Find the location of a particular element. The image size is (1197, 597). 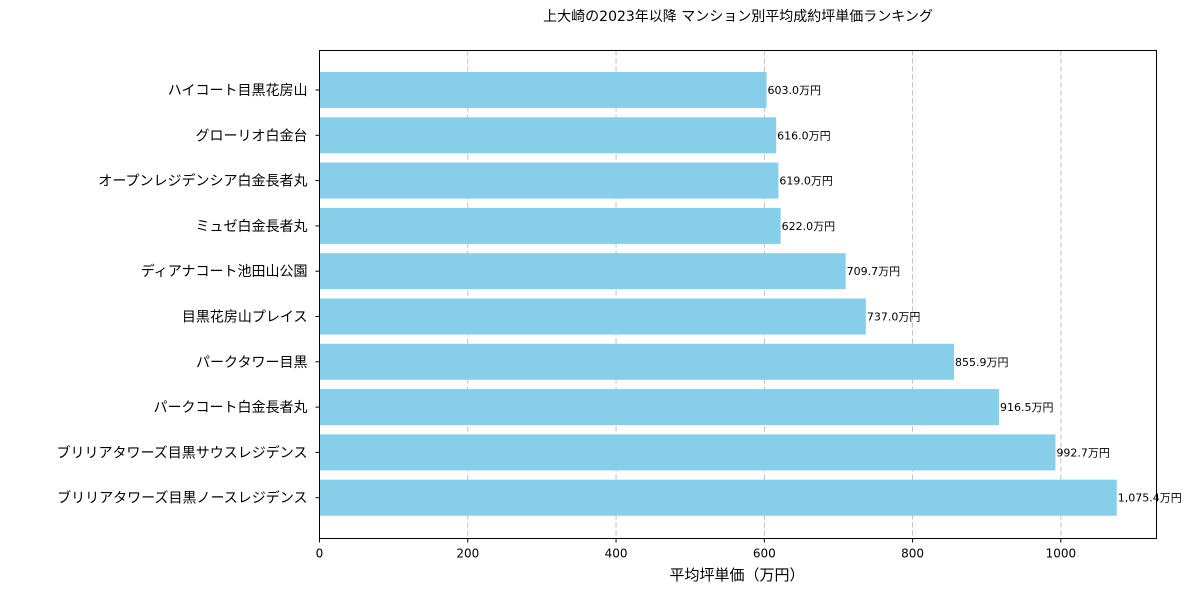

data-label: 616.0万円 is located at coordinates (804, 135).